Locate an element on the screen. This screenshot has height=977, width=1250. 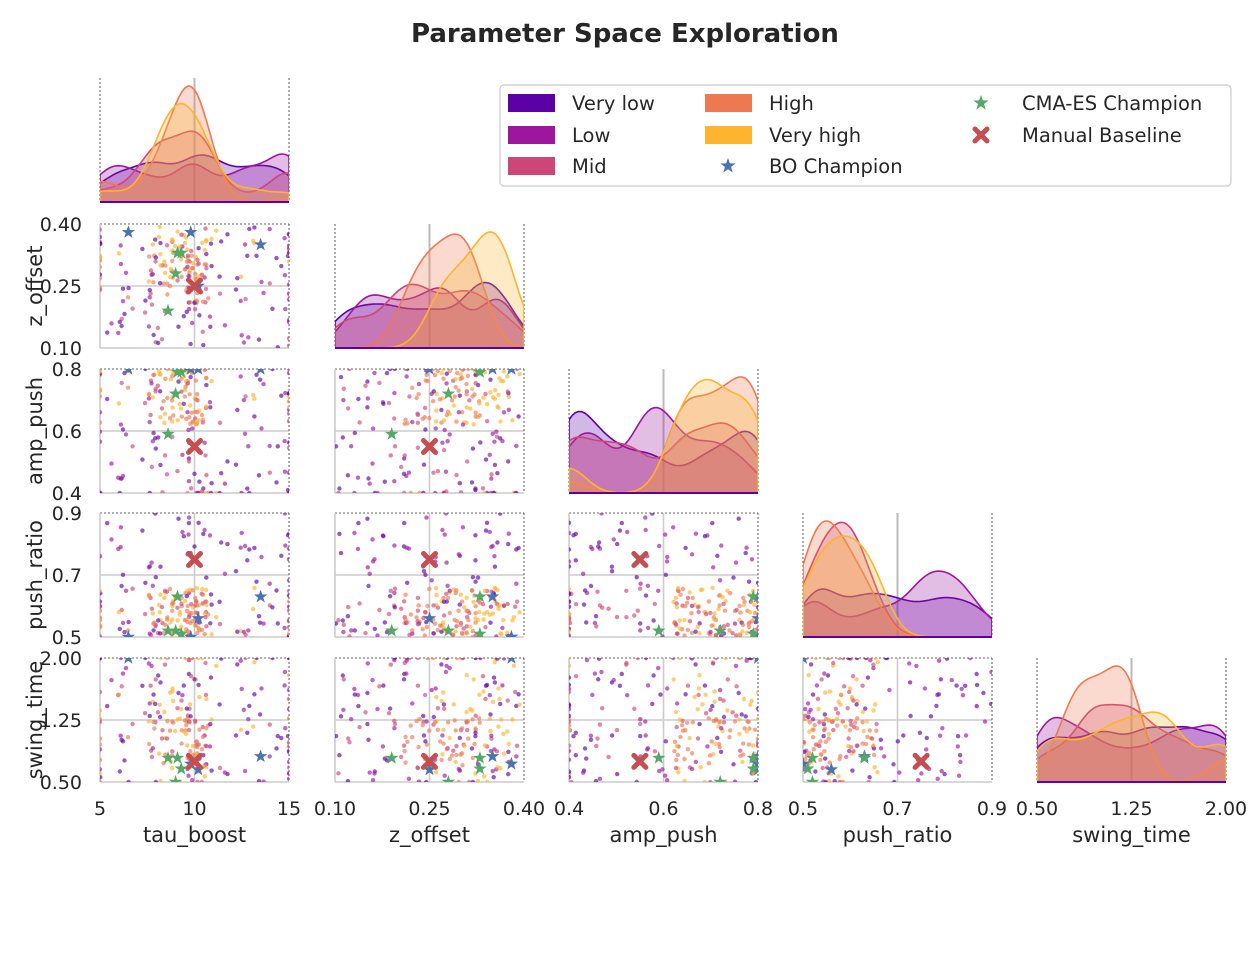
cma-champion-star is located at coordinates (448, 630).